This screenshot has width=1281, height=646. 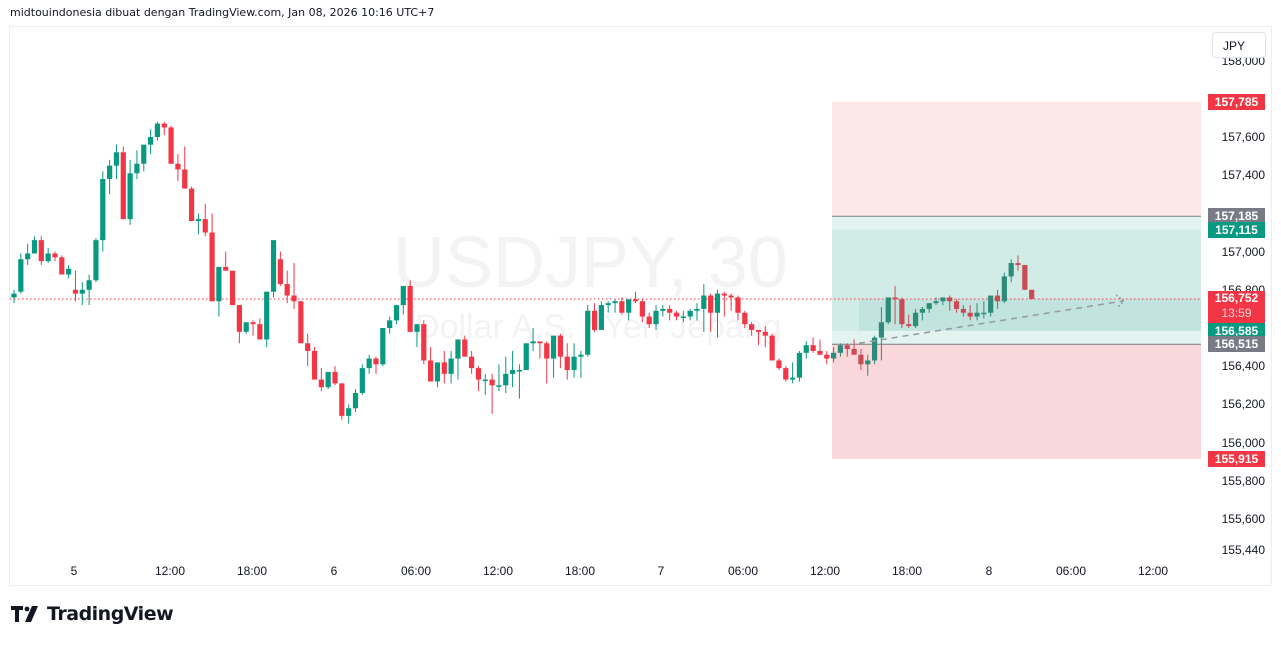 What do you see at coordinates (1236, 458) in the screenshot?
I see `stop-lower-tag: 155,915` at bounding box center [1236, 458].